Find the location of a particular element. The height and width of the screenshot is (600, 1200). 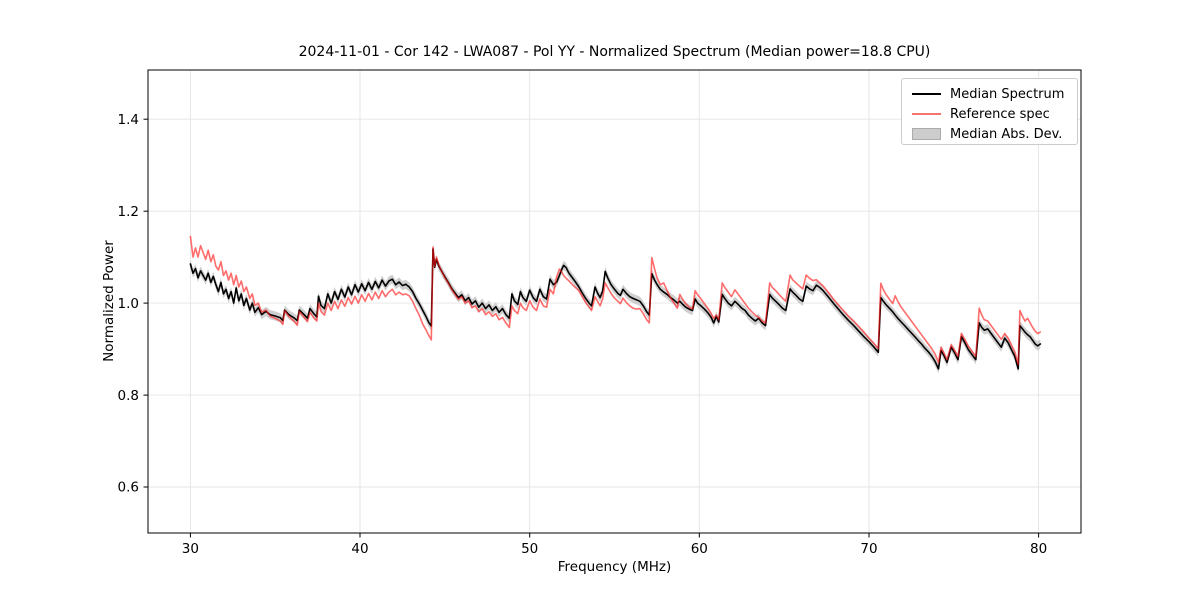

legend-label: Reference spec is located at coordinates (1000, 114).